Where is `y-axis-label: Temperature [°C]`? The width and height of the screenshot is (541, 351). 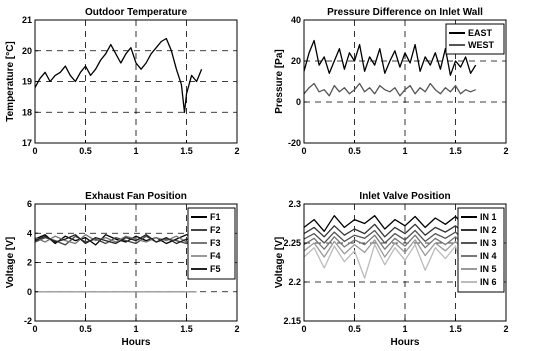
y-axis-label: Temperature [°C] is located at coordinates (10, 81).